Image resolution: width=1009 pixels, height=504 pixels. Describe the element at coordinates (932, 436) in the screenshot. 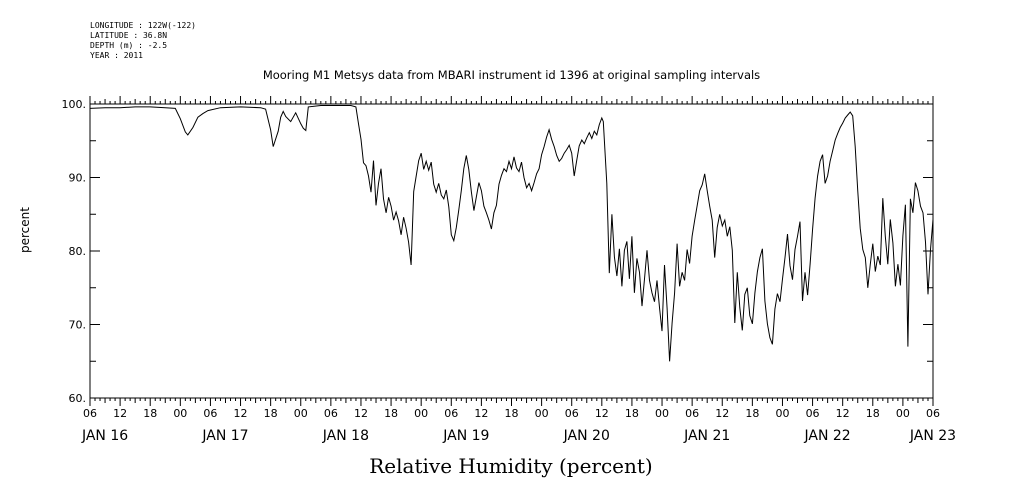

I see `x-day-label: JAN 23` at that location.